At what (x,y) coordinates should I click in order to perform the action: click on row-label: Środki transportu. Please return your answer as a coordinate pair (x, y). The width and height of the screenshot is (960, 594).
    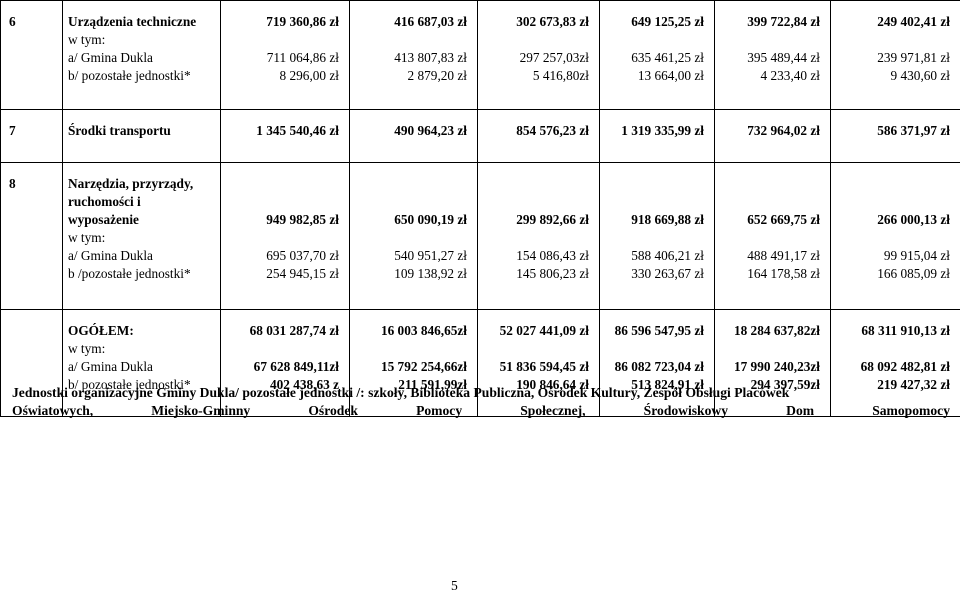
    Looking at the image, I should click on (142, 136).